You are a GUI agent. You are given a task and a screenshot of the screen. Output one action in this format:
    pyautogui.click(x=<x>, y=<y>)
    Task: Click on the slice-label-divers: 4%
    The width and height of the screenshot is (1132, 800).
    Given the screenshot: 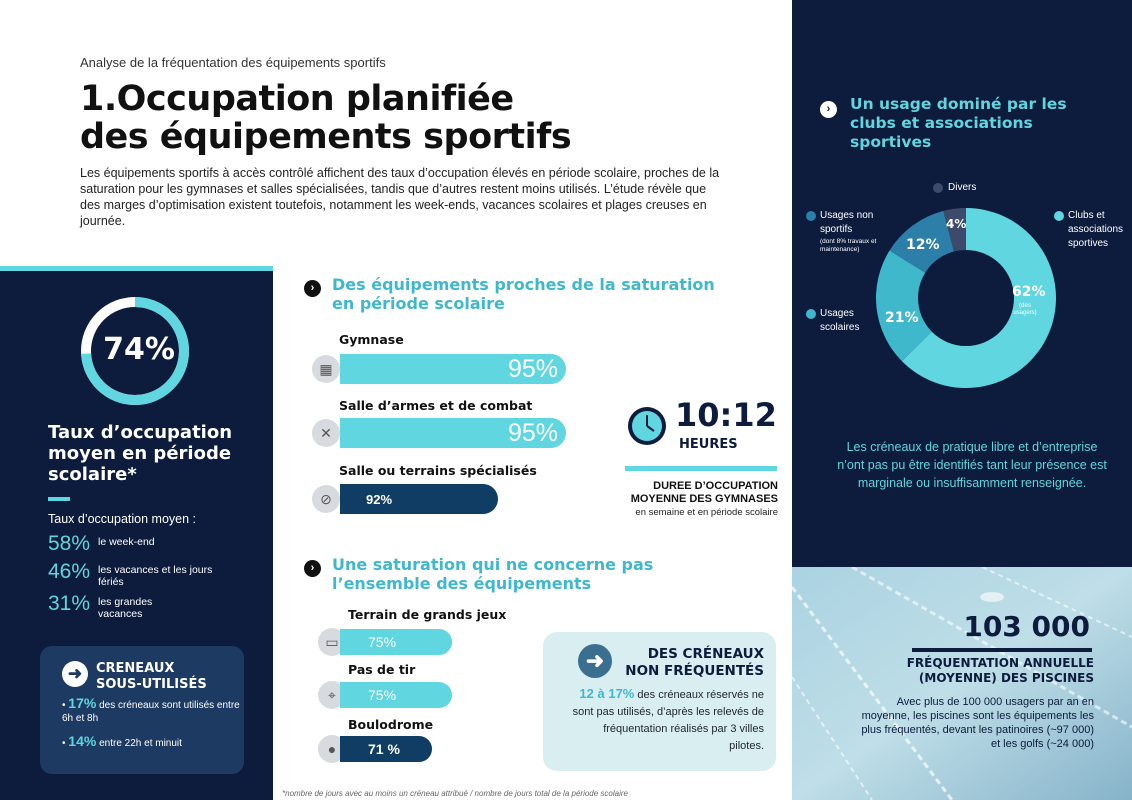 What is the action you would take?
    pyautogui.click(x=956, y=224)
    